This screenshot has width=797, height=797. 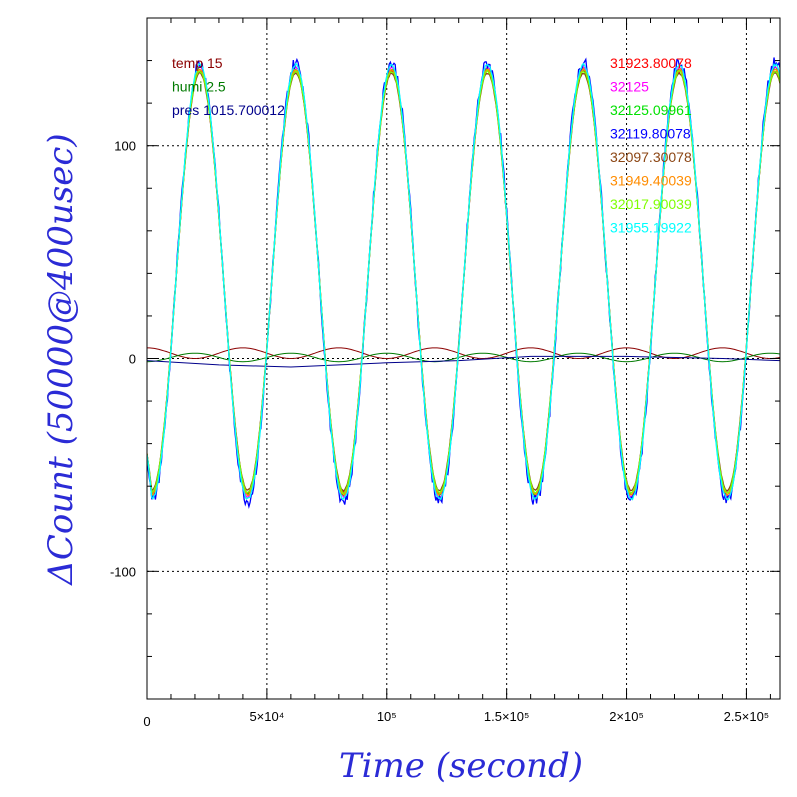 I want to click on x-axis-title: Time (second), so click(x=461, y=766).